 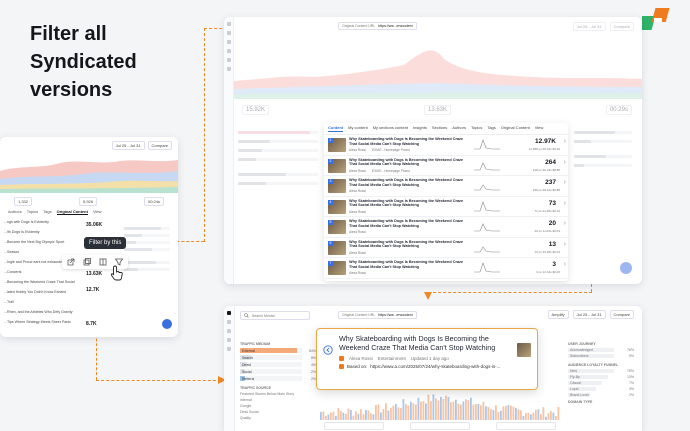 What do you see at coordinates (249, 412) in the screenshot?
I see `traffic-source-row: Desk Social` at bounding box center [249, 412].